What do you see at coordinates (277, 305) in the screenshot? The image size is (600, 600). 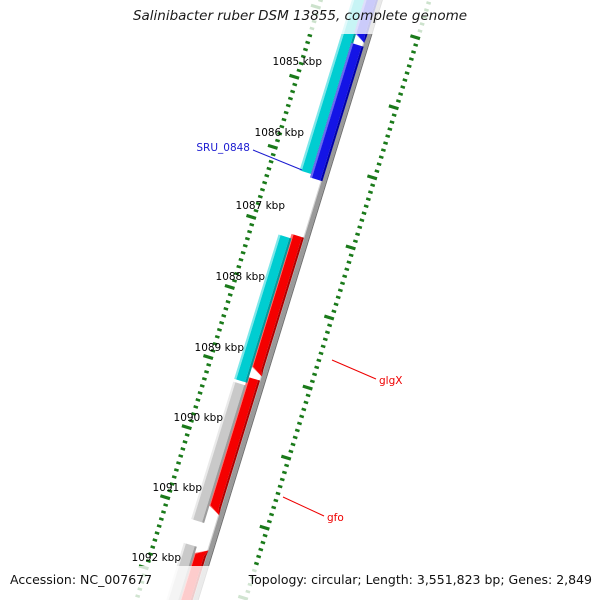 I see `gene-red-glgx` at bounding box center [277, 305].